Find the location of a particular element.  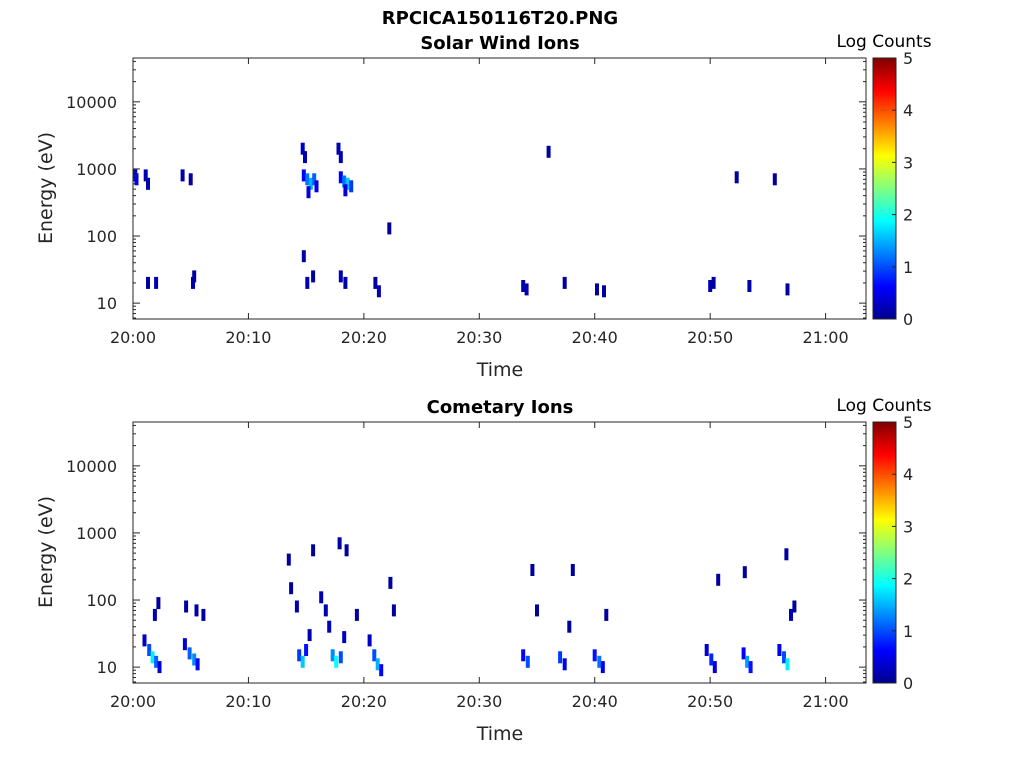

colorbar-tick-label: 5 is located at coordinates (908, 58).